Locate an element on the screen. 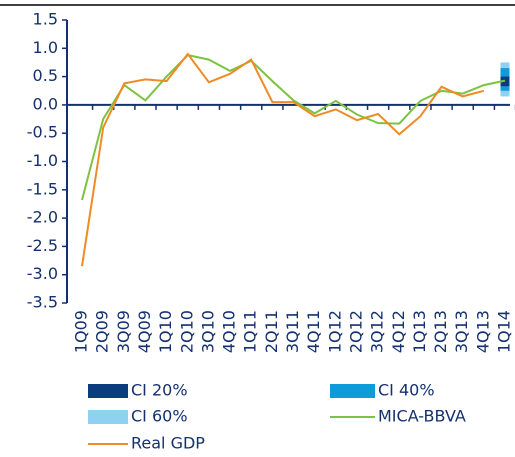 The height and width of the screenshot is (457, 515). x-tick-label: 1Q11 is located at coordinates (250, 331).